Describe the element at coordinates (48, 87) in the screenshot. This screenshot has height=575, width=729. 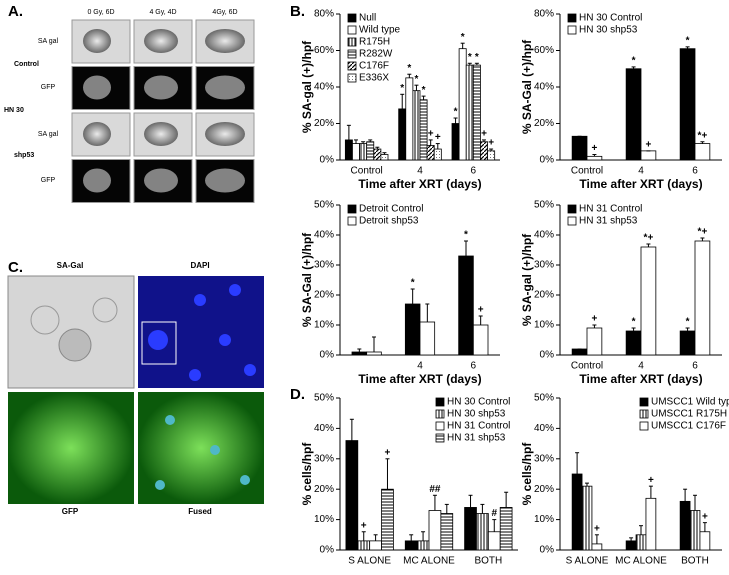
I see `row-label: GFP` at that location.